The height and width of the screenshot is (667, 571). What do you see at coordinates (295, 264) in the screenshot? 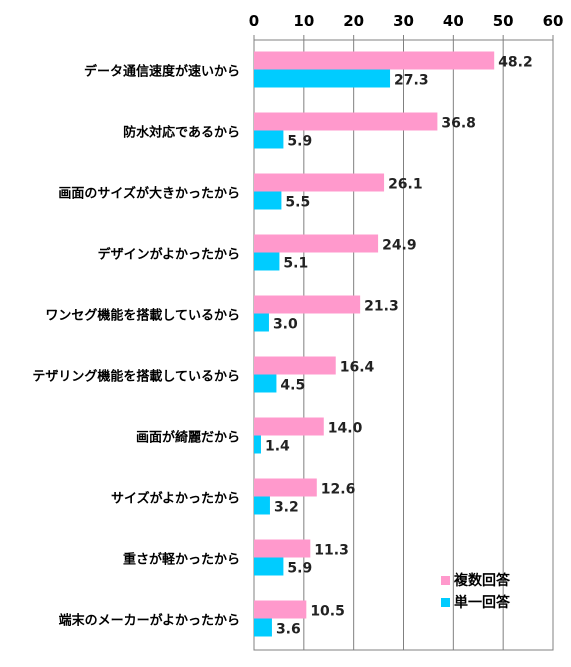
I see `data-label: 5.1` at bounding box center [295, 264].